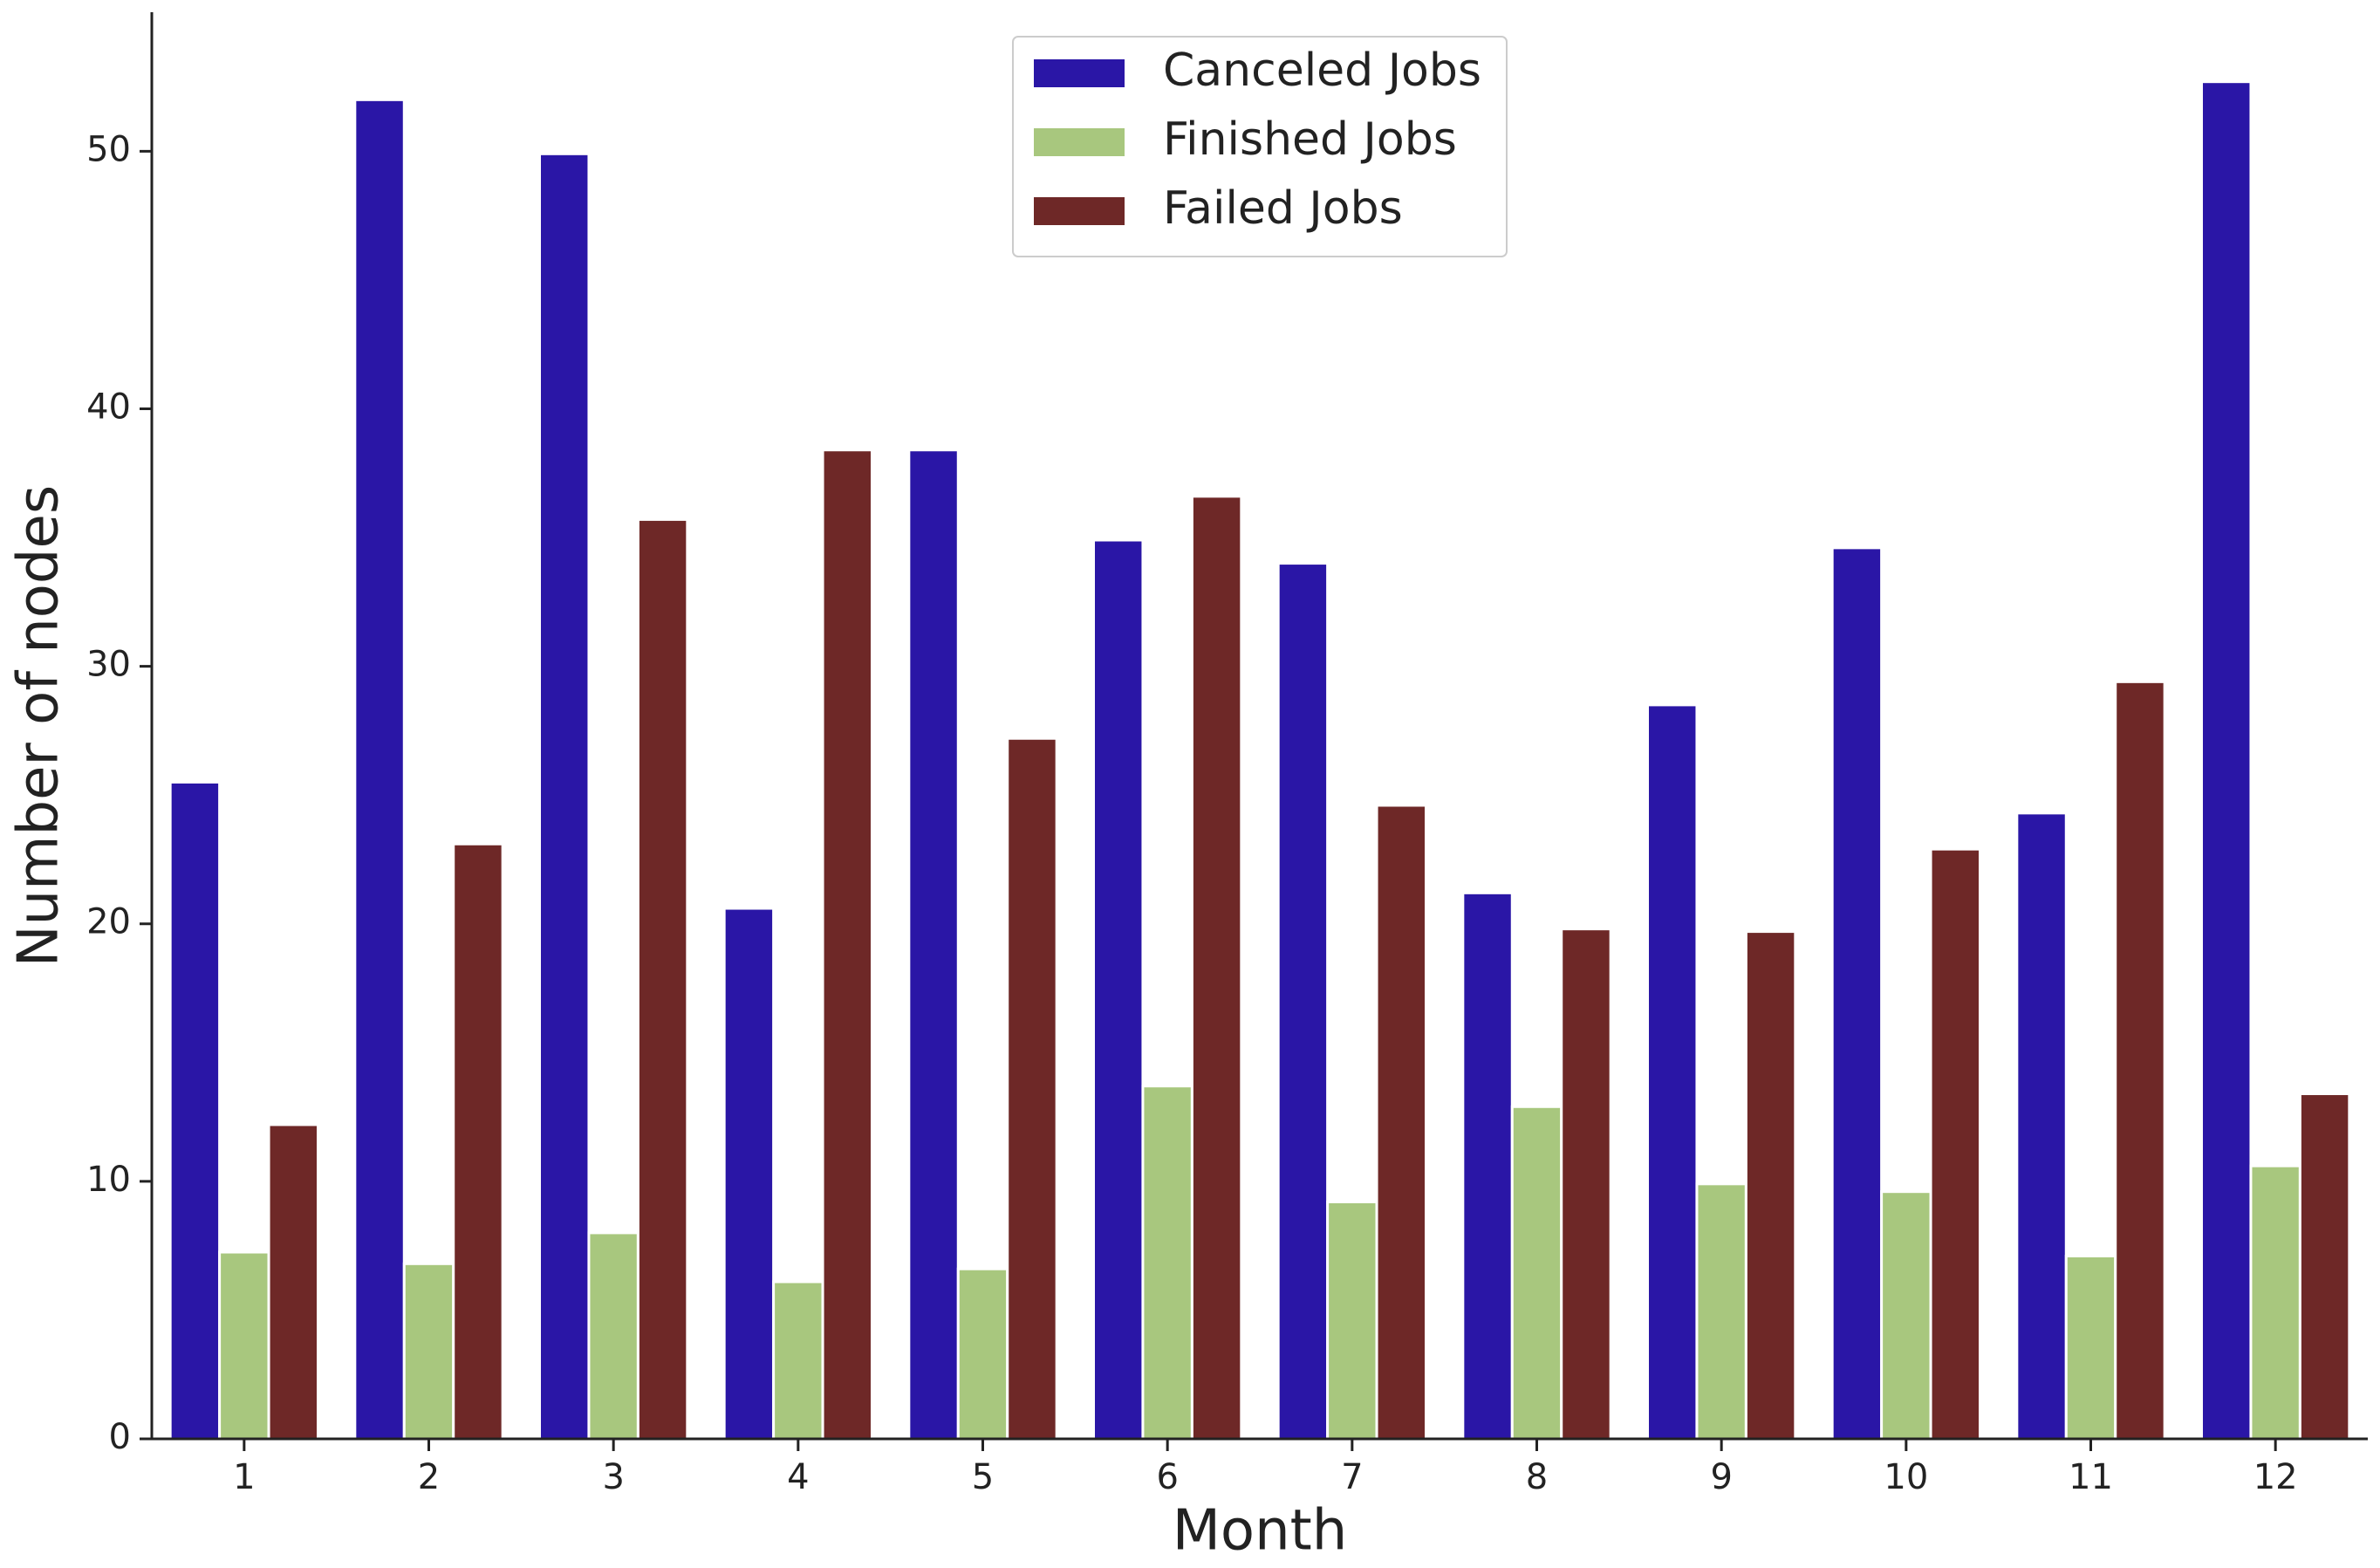 The width and height of the screenshot is (2380, 1568). Describe the element at coordinates (39, 726) in the screenshot. I see `y-axis-label: Number of nodes` at that location.